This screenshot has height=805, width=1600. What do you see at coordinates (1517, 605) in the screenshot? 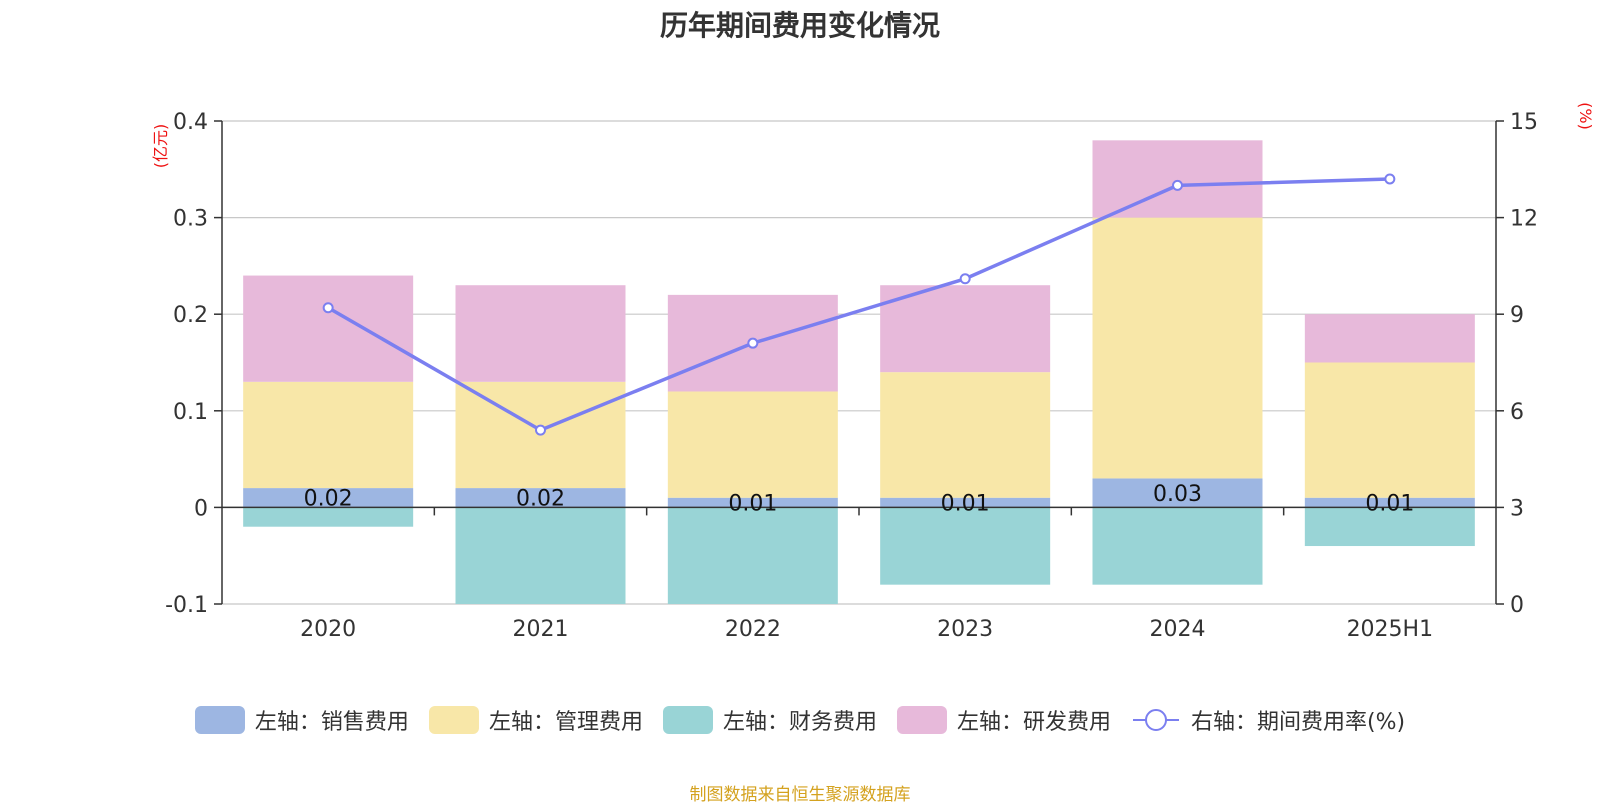
I see `right-axis-tick-label: 0` at bounding box center [1517, 605].